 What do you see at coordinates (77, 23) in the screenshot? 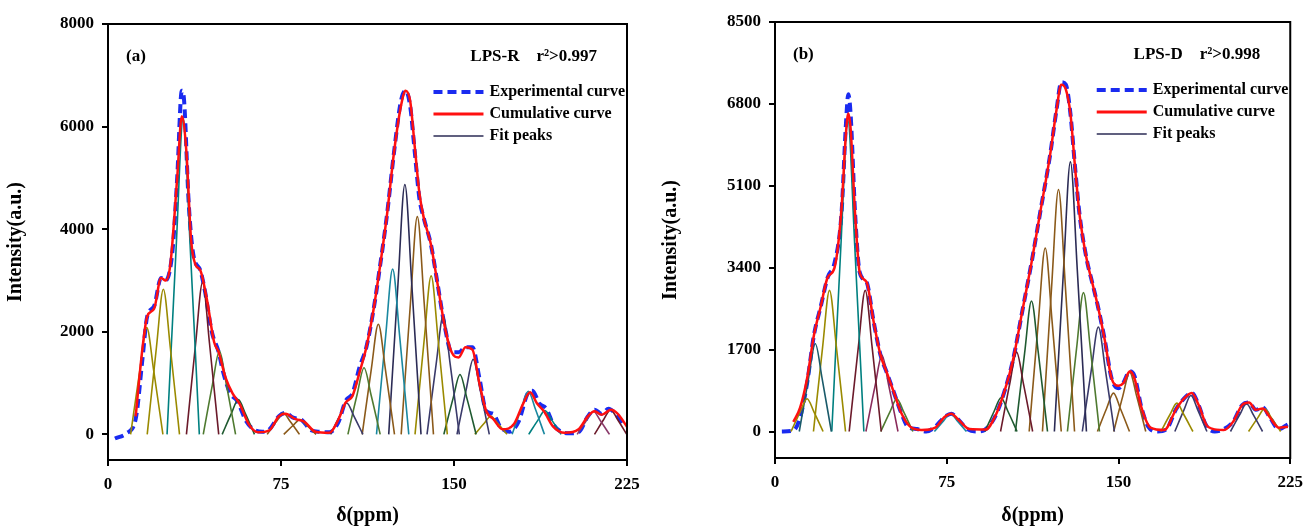
I see `y-tick-label: 8000` at bounding box center [77, 23].